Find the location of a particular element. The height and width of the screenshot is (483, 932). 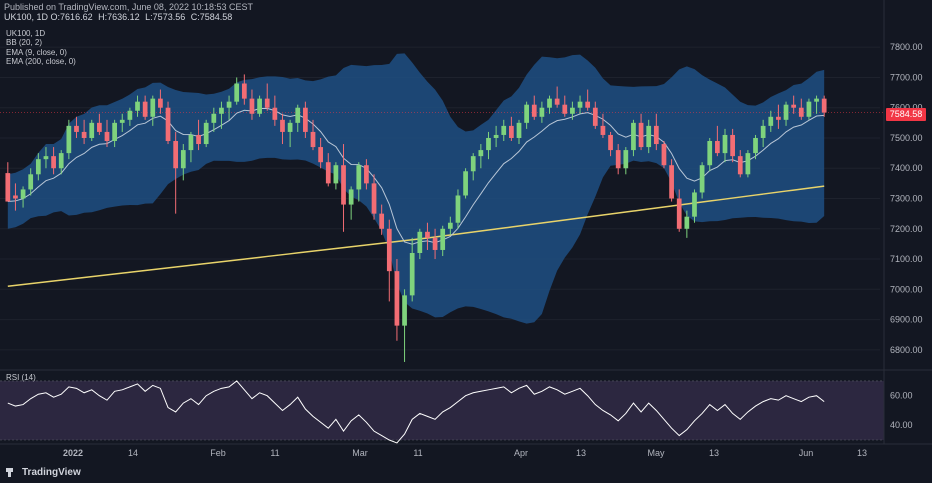

x-tick-label: 2022 is located at coordinates (73, 453).